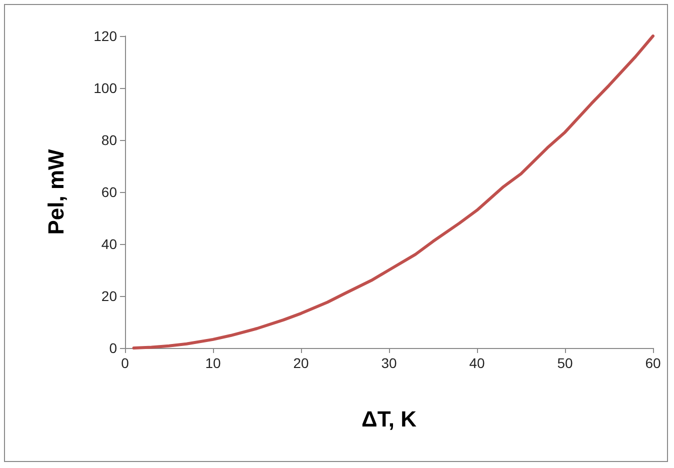 This screenshot has height=468, width=674. I want to click on y-tick-label: 80, so click(109, 140).